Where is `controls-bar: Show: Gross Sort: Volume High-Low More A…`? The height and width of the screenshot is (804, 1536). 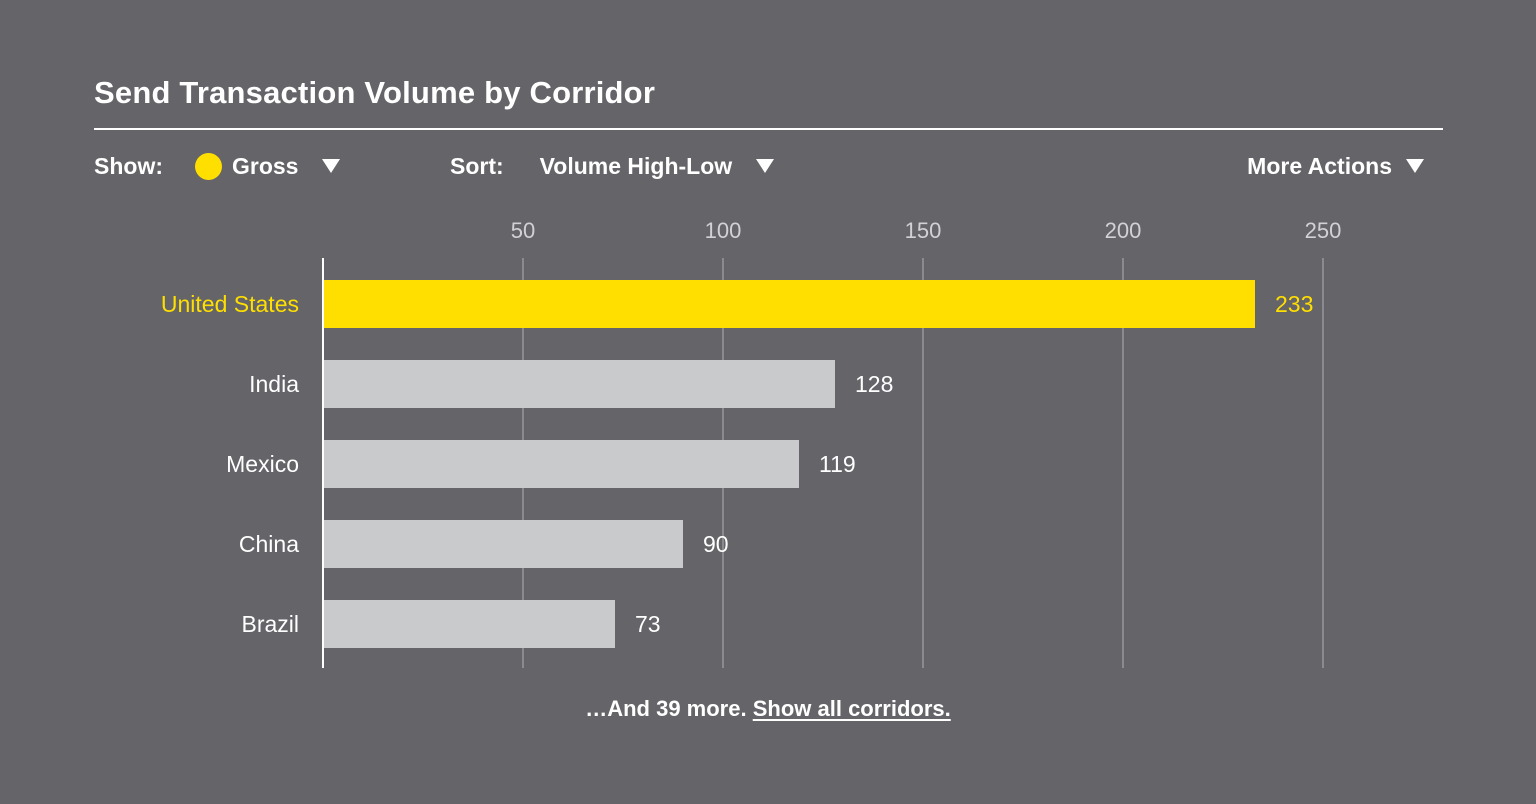
controls-bar: Show: Gross Sort: Volume High-Low More A… is located at coordinates (759, 166).